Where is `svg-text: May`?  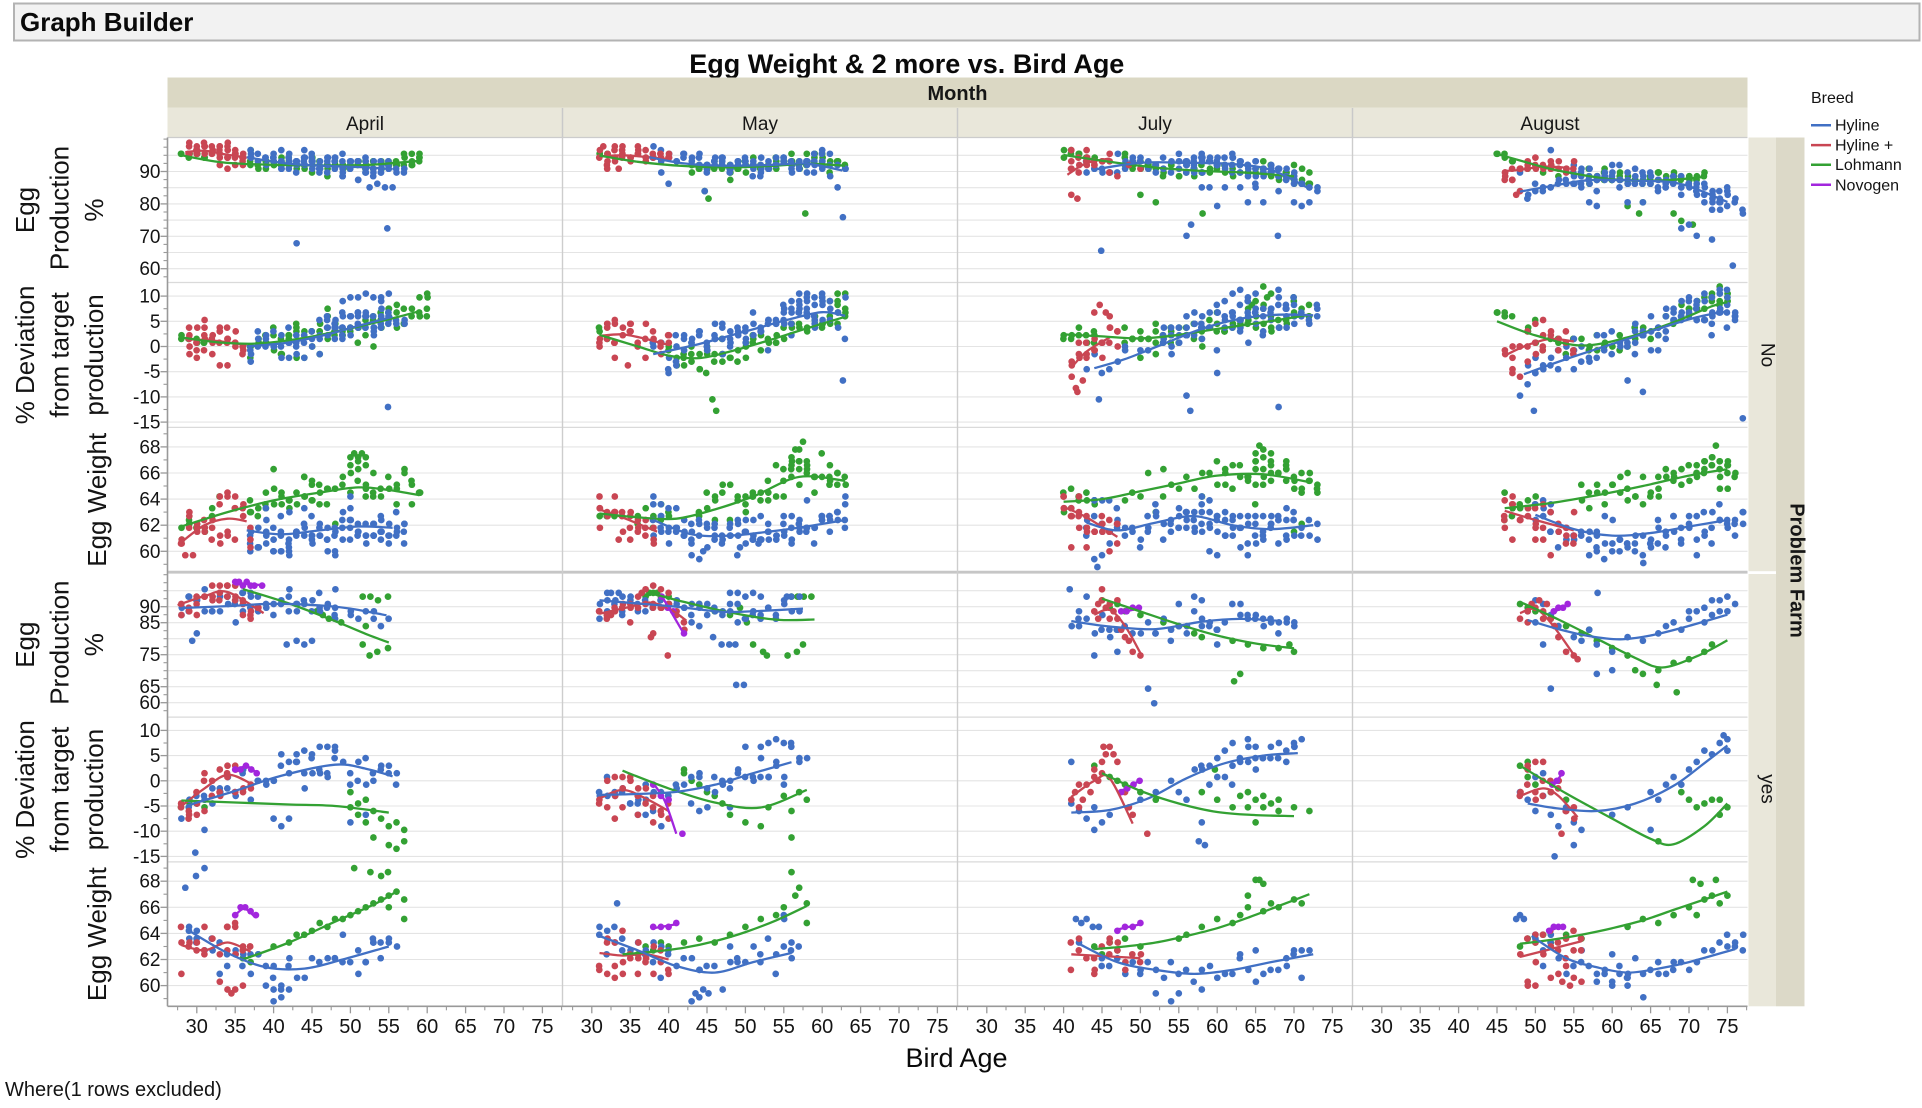
svg-text: May is located at coordinates (760, 124).